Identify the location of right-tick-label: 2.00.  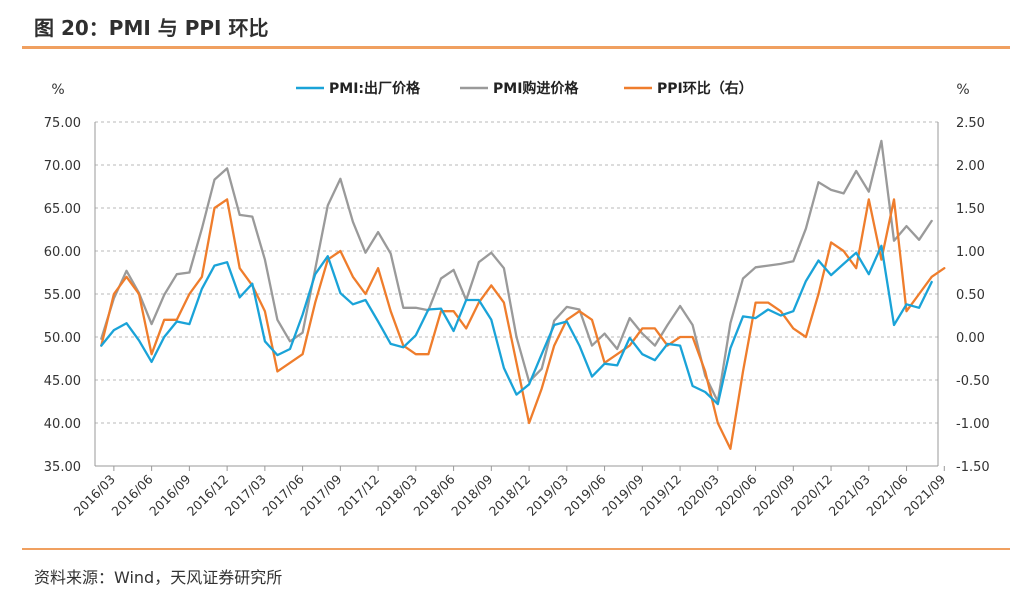
(970, 166).